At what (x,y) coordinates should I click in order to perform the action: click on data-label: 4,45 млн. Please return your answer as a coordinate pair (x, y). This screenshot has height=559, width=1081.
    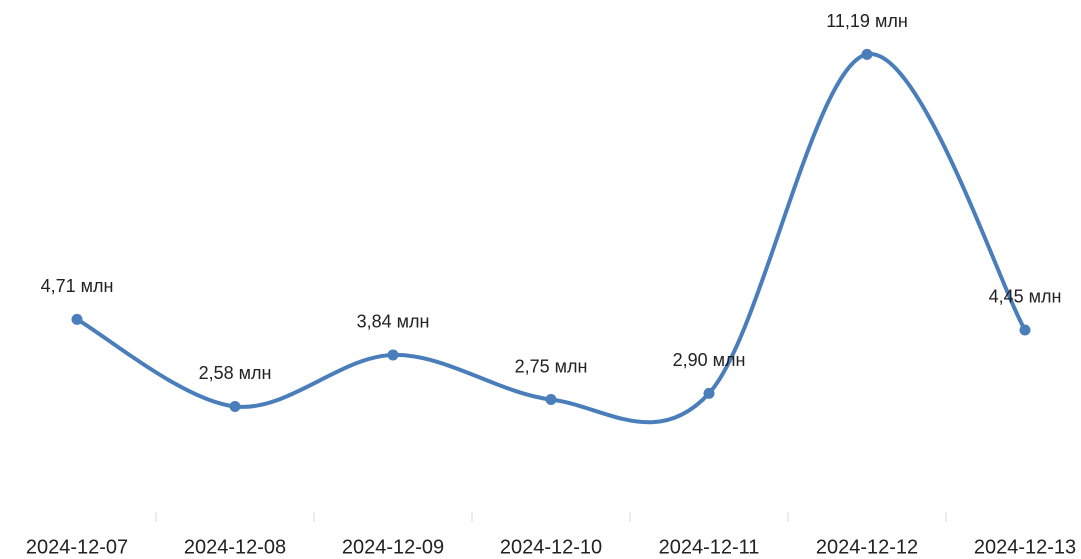
    Looking at the image, I should click on (1025, 297).